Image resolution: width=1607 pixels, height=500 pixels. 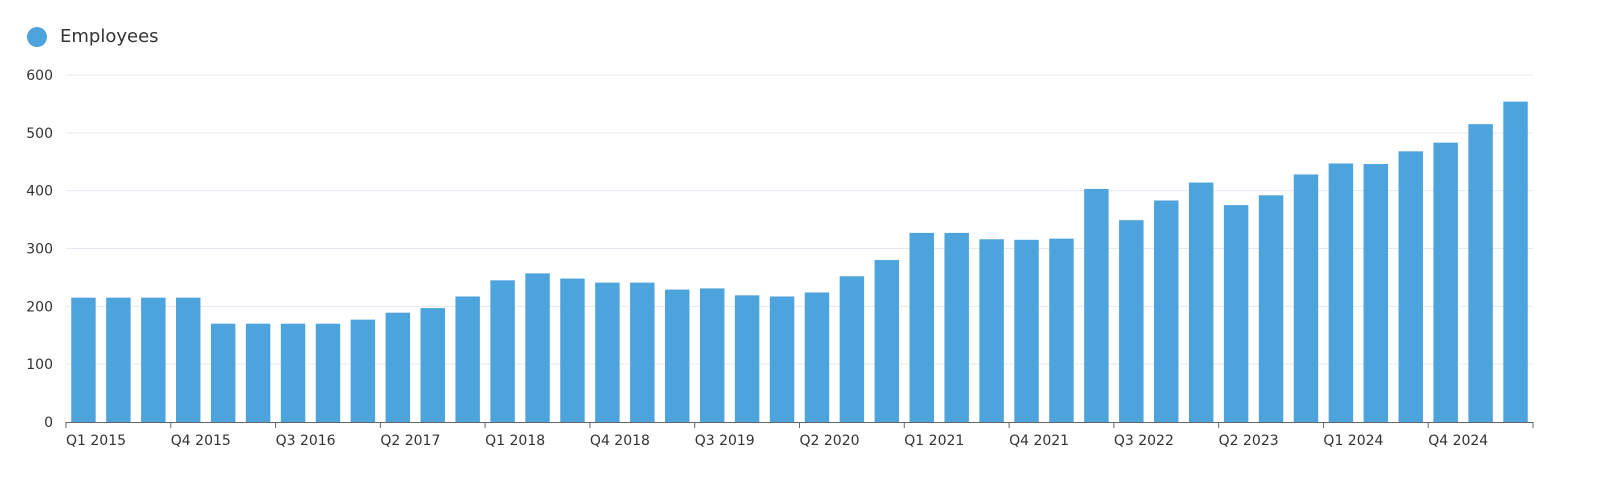 I want to click on bar-q1-2016, so click(x=223, y=372).